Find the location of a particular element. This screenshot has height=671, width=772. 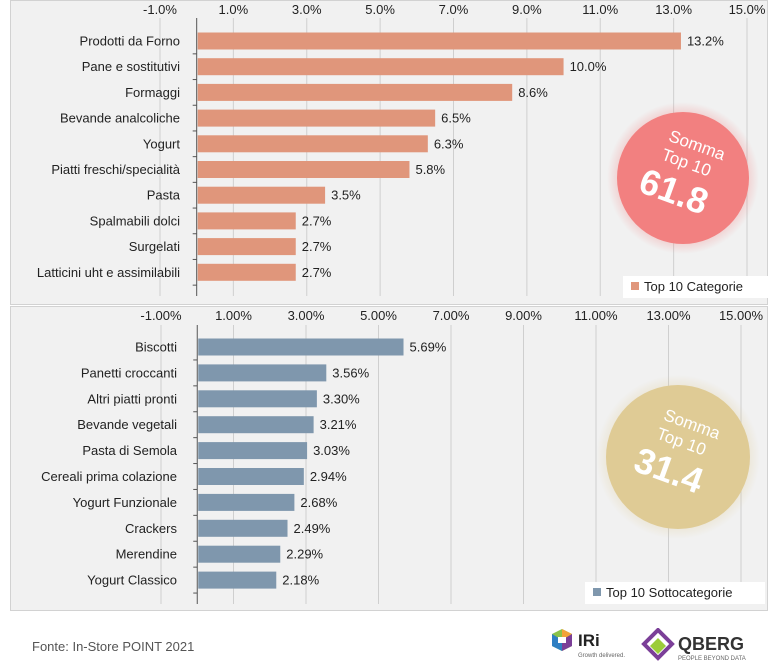

category-label: Piatti freschi/specialità is located at coordinates (115, 169).